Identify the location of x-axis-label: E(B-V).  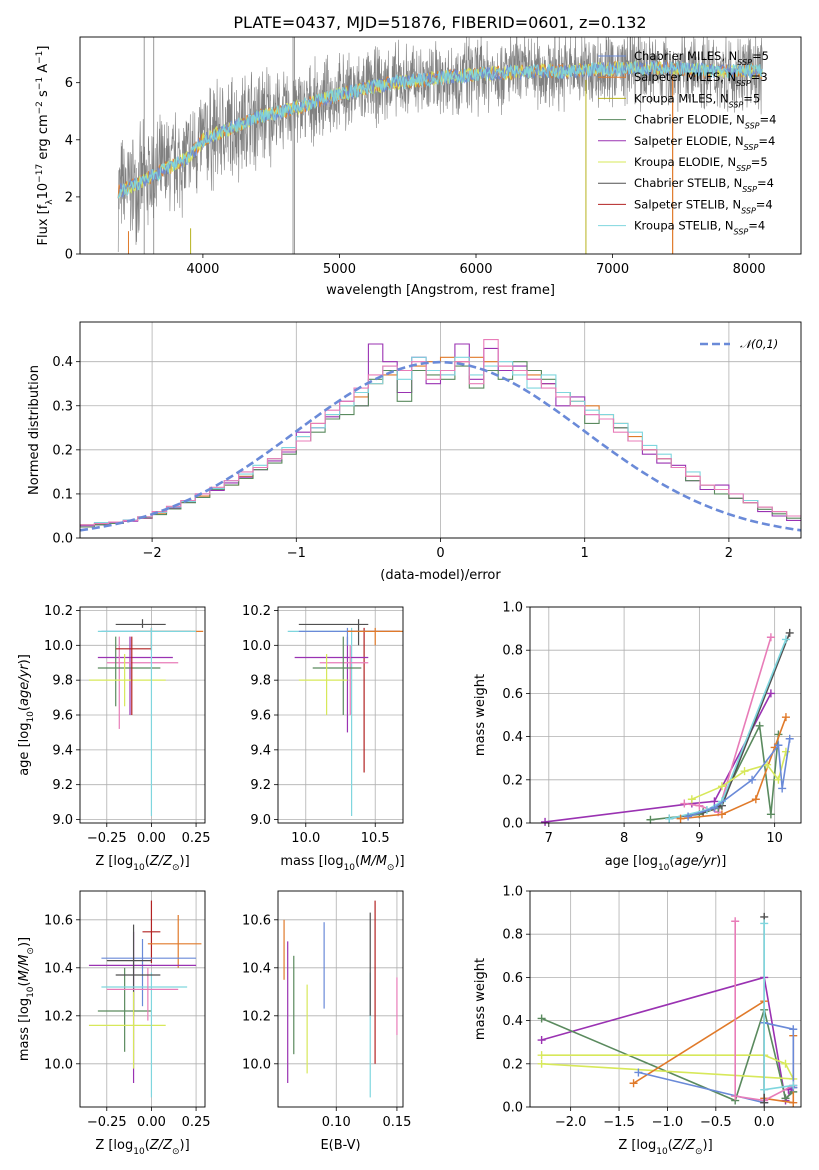
(340, 1145).